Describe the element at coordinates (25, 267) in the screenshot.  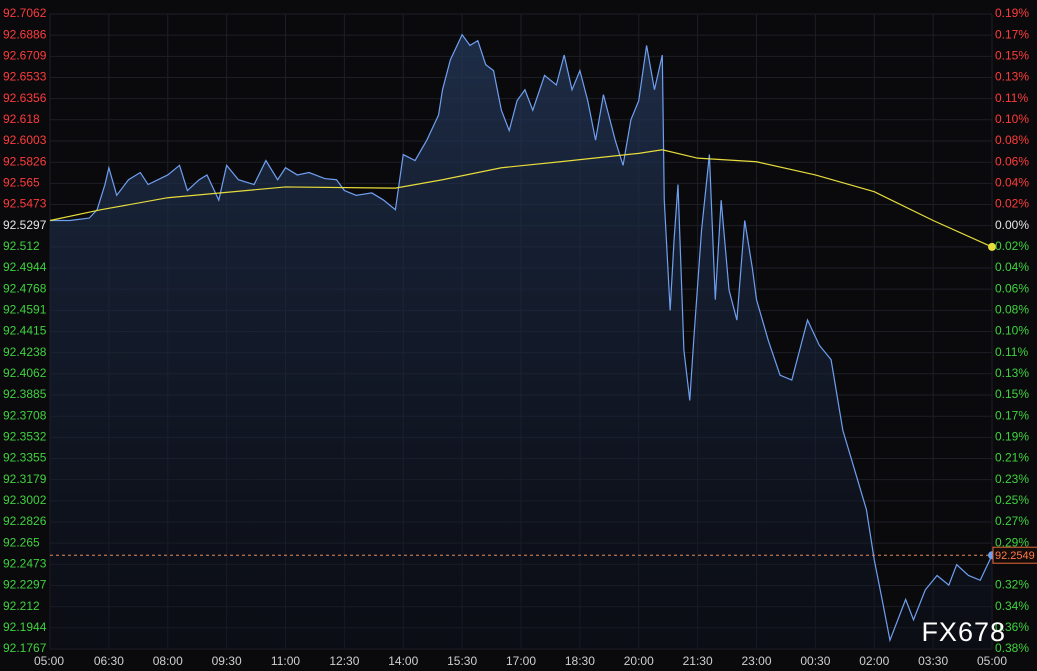
I see `y-tick-label: 92.4944` at that location.